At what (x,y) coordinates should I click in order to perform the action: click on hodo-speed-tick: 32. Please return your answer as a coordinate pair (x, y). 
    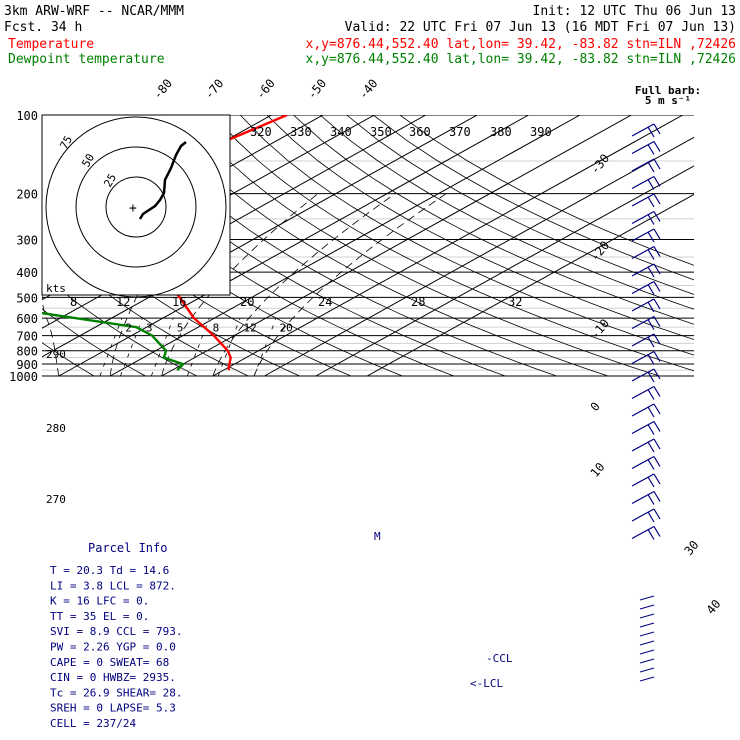
    Looking at the image, I should click on (515, 302).